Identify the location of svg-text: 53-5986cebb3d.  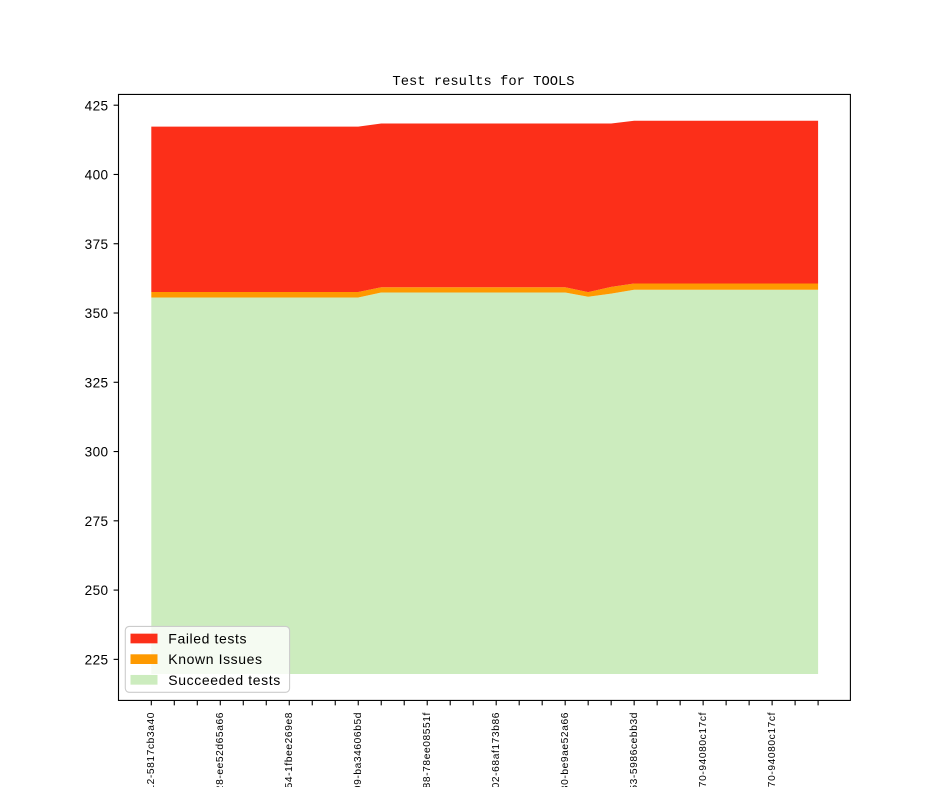
(634, 749).